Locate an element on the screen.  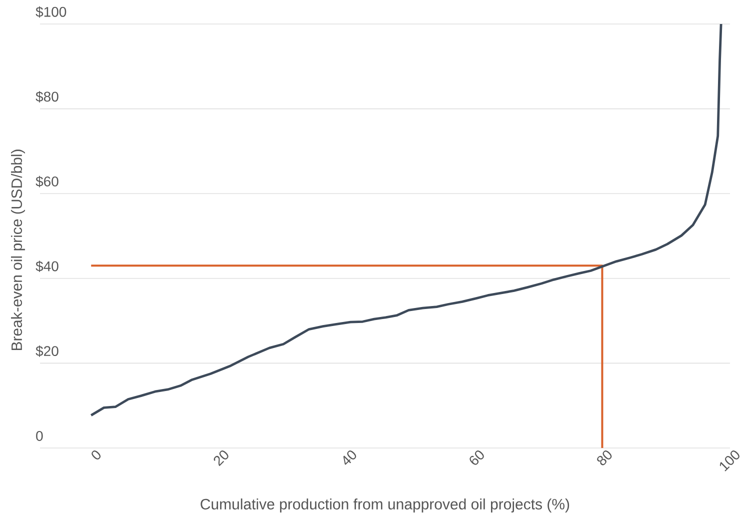
y-tick-label: $100 is located at coordinates (51, 12).